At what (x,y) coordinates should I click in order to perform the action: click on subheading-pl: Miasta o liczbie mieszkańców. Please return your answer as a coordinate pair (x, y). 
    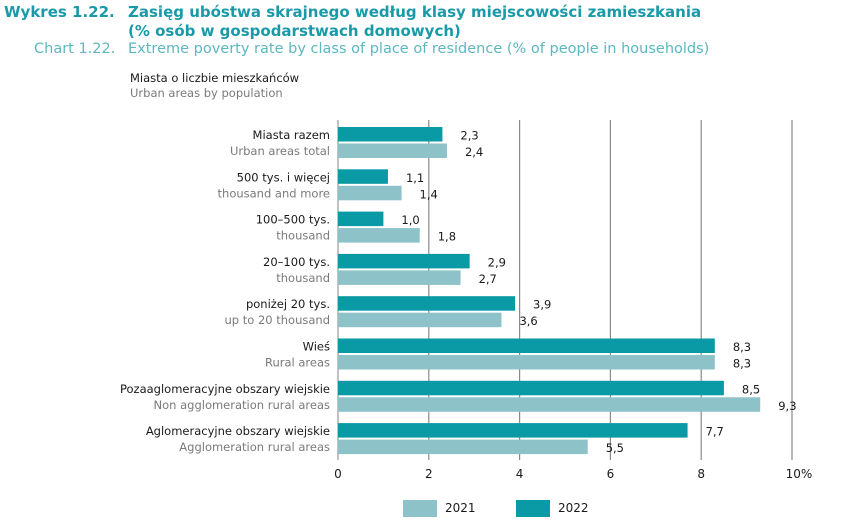
    Looking at the image, I should click on (215, 78).